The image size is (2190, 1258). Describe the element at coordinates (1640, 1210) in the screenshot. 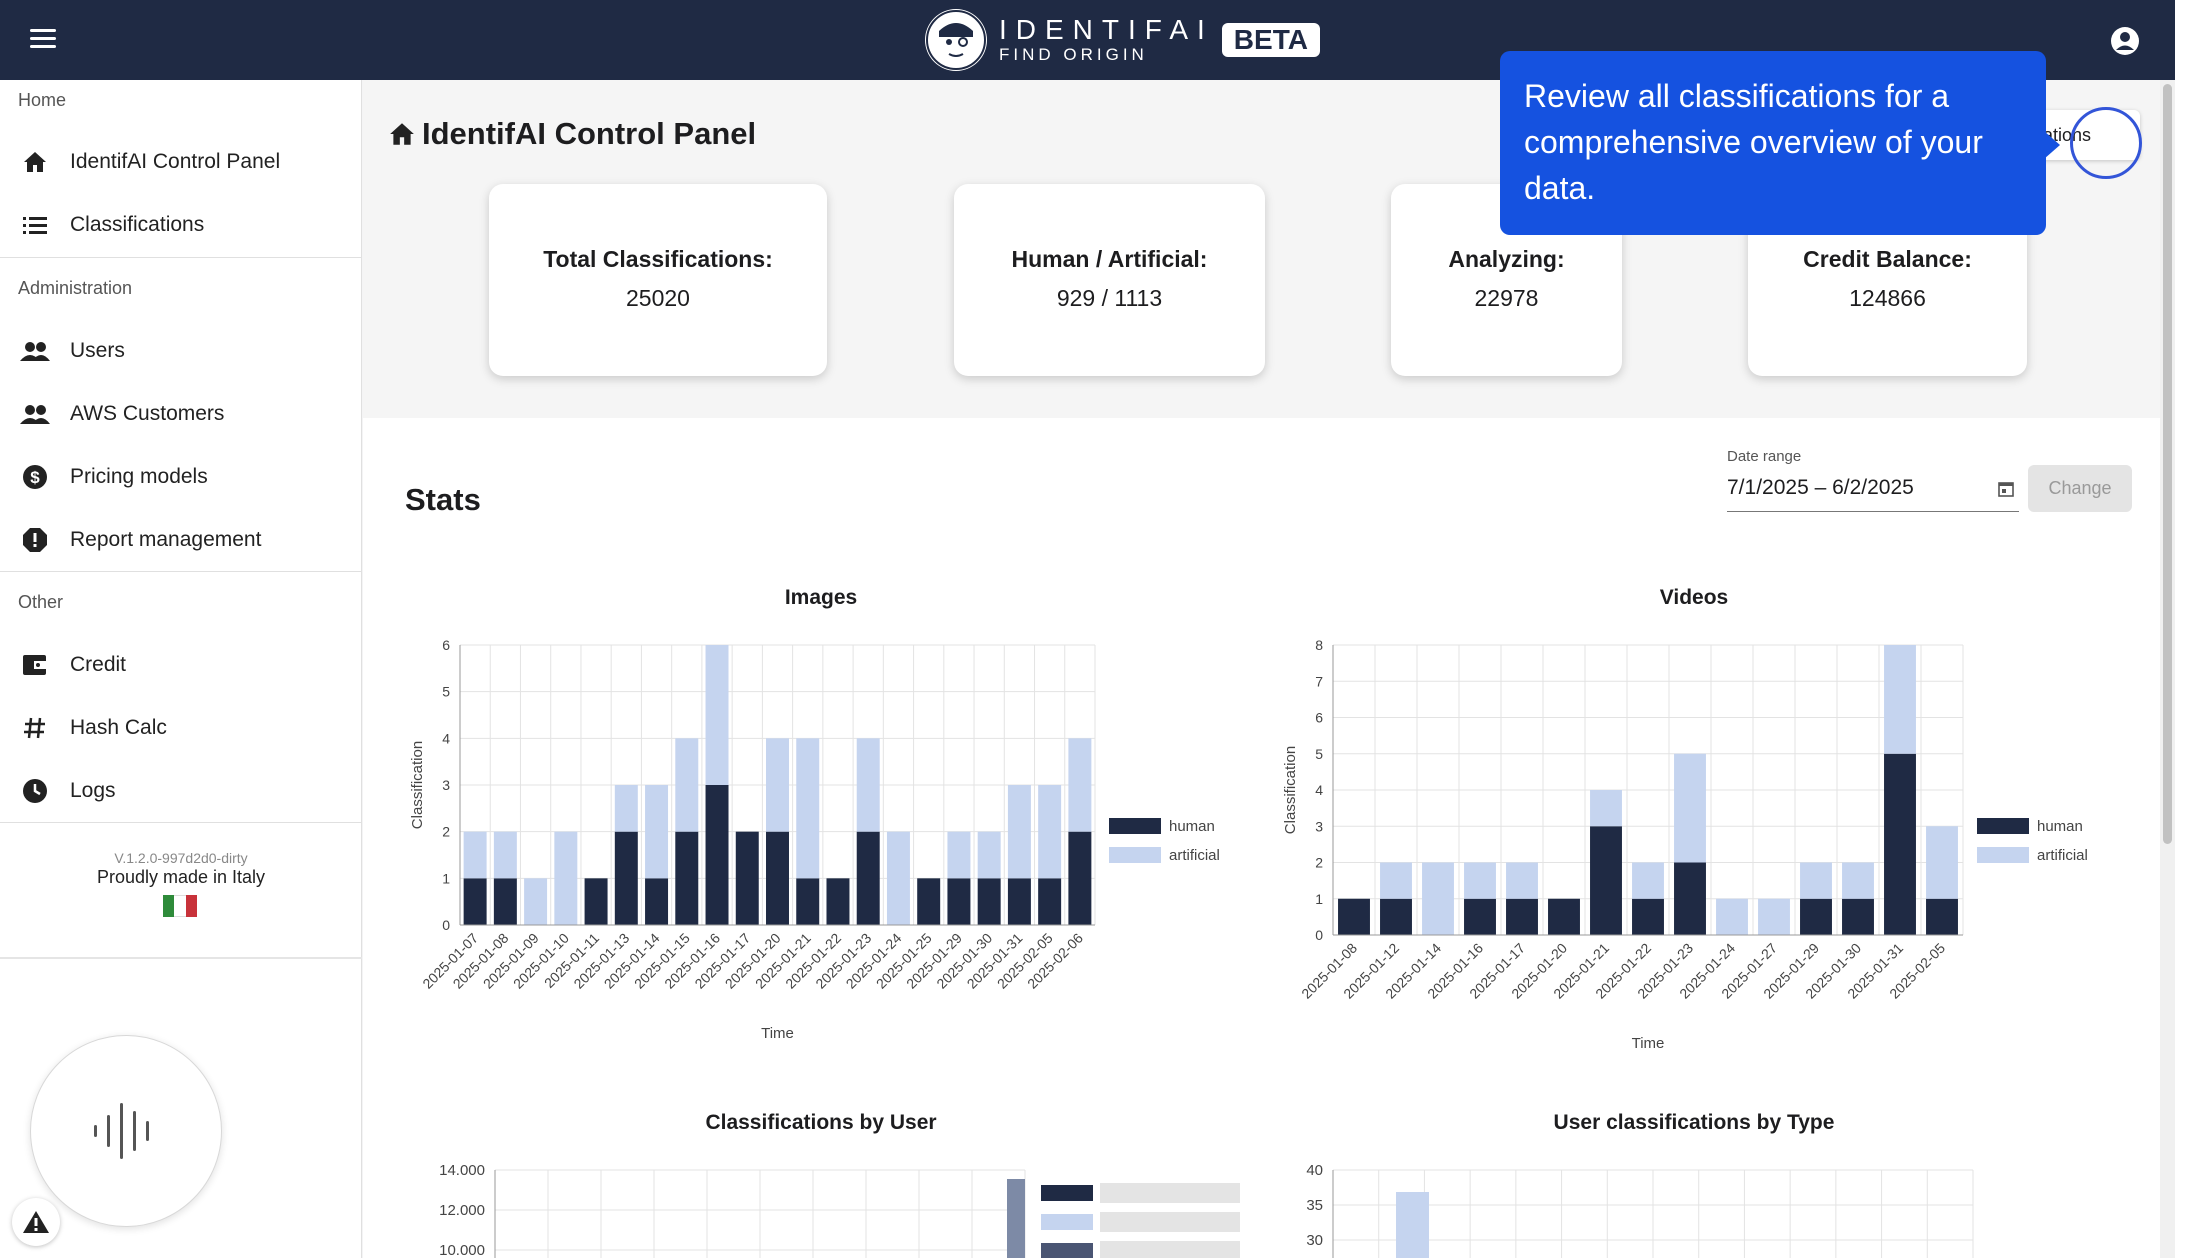

I see `classifications-by-type-chart: 30 35 40` at that location.